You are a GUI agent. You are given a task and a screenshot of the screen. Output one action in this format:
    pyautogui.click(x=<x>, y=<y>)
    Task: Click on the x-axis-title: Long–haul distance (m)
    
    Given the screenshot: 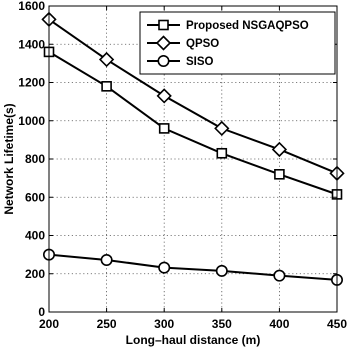 What is the action you would take?
    pyautogui.click(x=193, y=340)
    